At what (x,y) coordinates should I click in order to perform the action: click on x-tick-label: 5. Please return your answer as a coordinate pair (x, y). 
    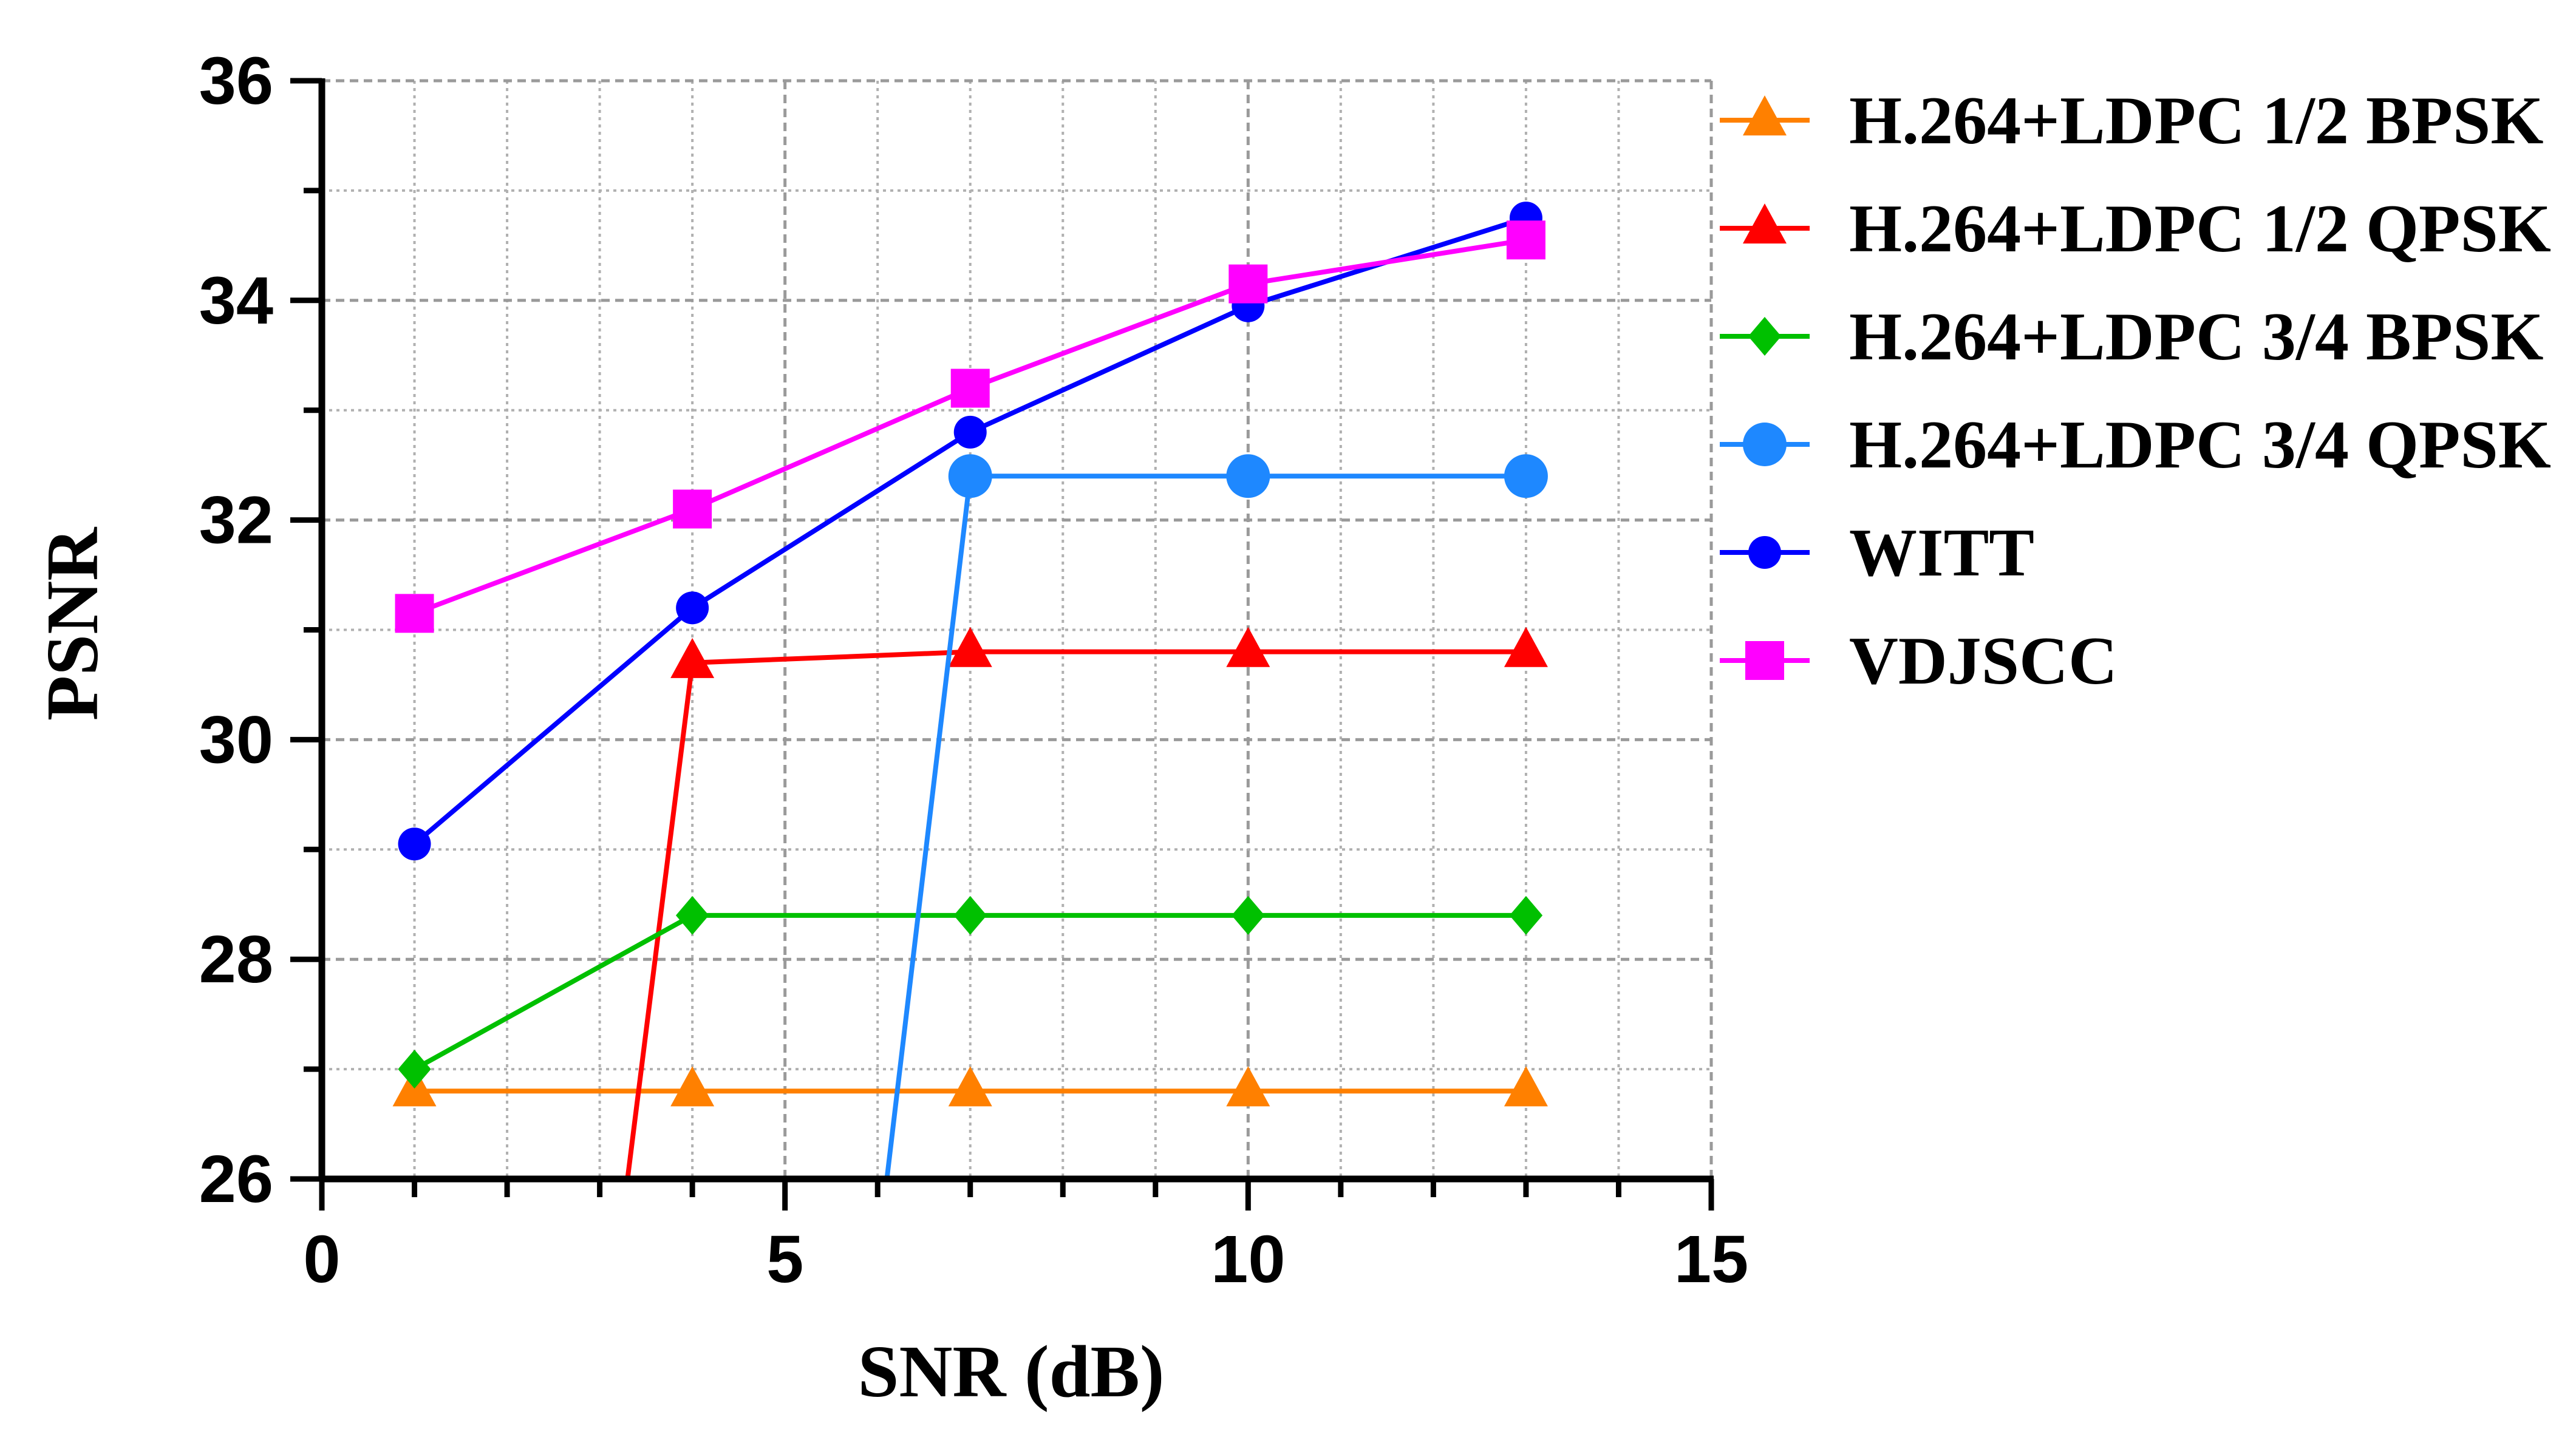
    Looking at the image, I should click on (784, 1259).